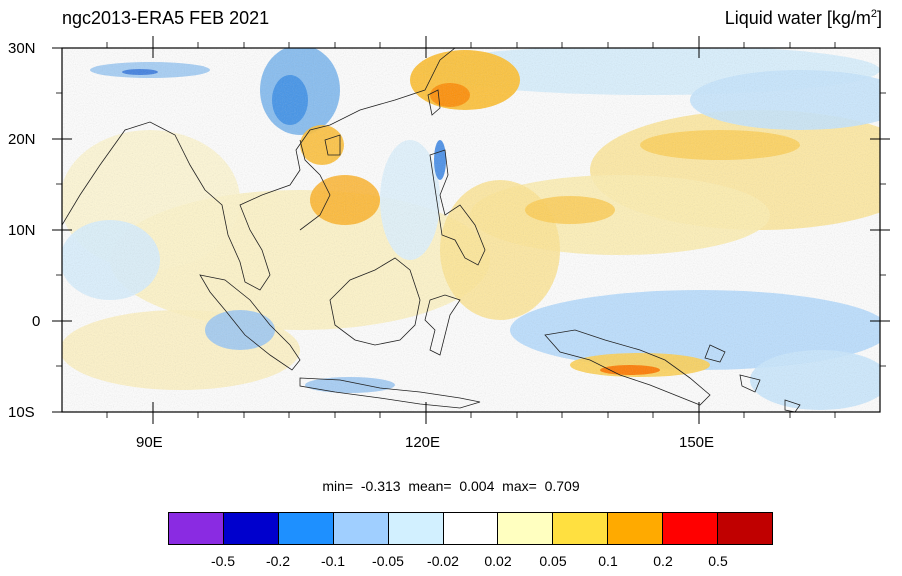 Image resolution: width=902 pixels, height=576 pixels. I want to click on lat-label-0: 0, so click(36, 321).